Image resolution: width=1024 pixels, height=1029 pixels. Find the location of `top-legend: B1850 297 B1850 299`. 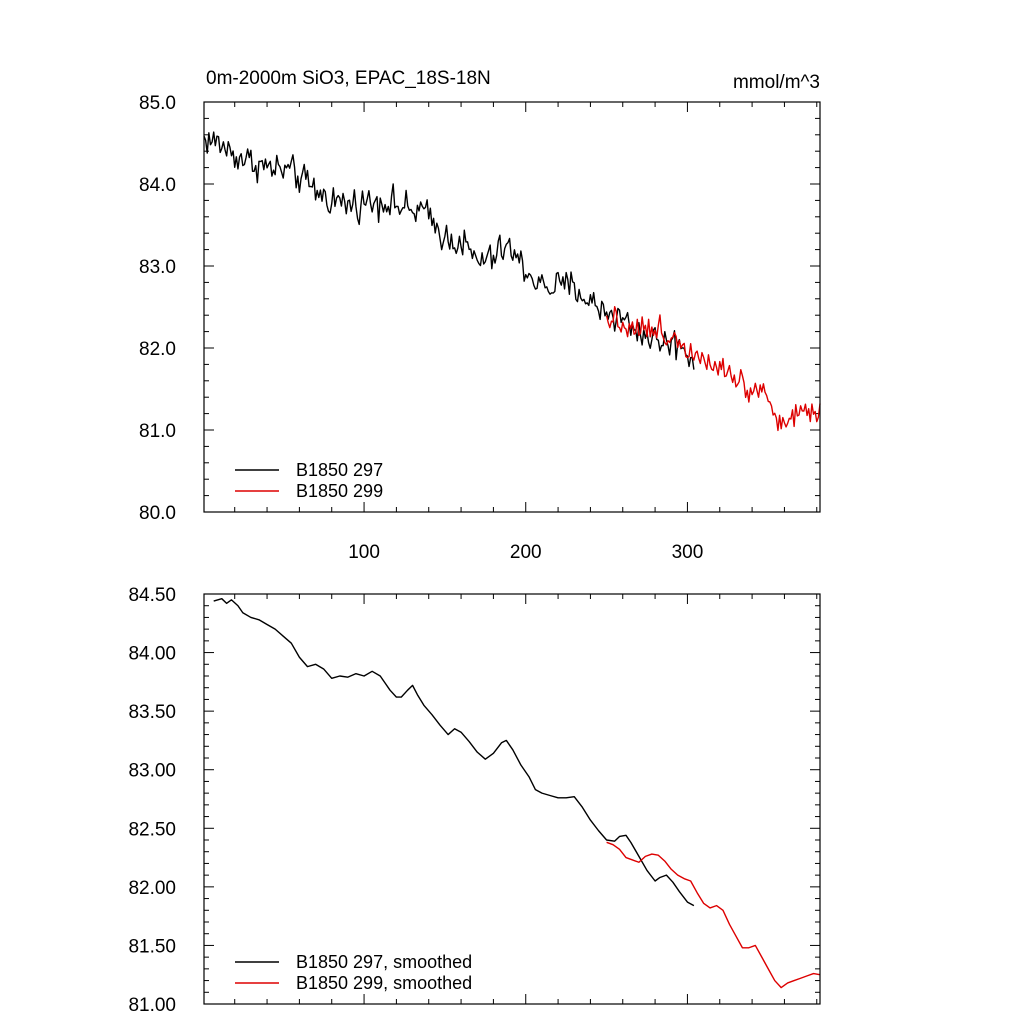

top-legend: B1850 297 B1850 299 is located at coordinates (309, 480).